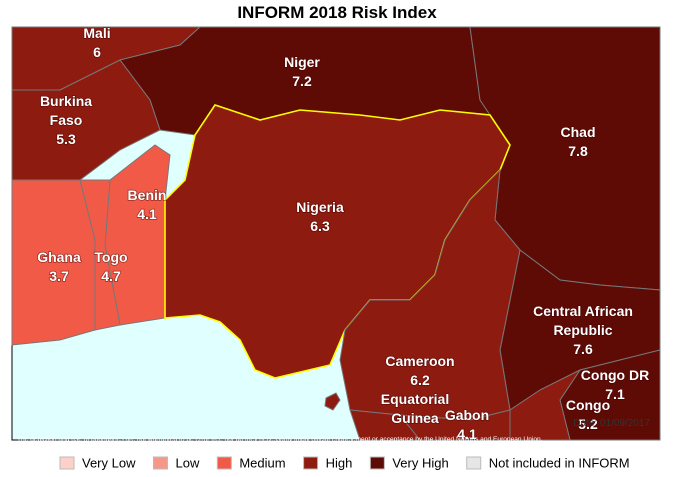 The width and height of the screenshot is (674, 477). I want to click on country-name: Congo, so click(588, 405).